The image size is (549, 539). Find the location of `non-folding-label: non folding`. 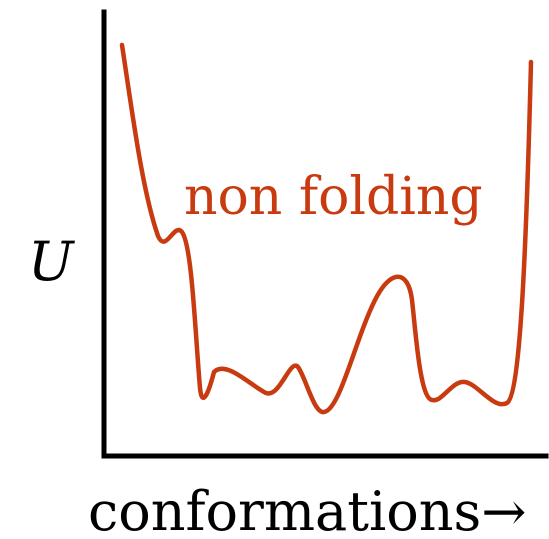

non-folding-label: non folding is located at coordinates (333, 197).